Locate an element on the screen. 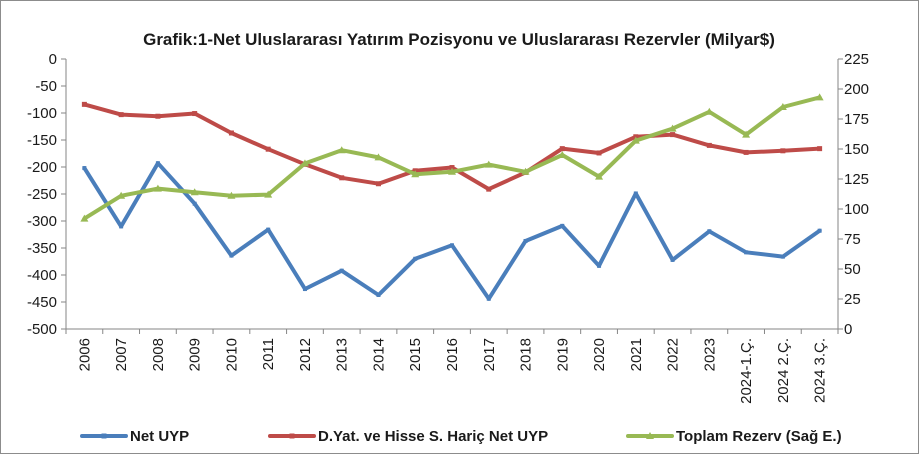  x-tick-label: 2023 is located at coordinates (709, 354).